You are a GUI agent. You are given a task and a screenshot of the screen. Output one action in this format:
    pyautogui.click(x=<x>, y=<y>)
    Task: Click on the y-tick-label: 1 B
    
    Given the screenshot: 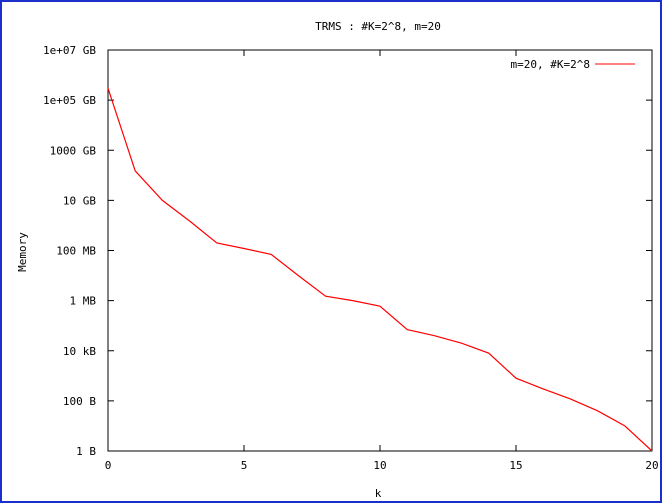 What is the action you would take?
    pyautogui.click(x=86, y=451)
    